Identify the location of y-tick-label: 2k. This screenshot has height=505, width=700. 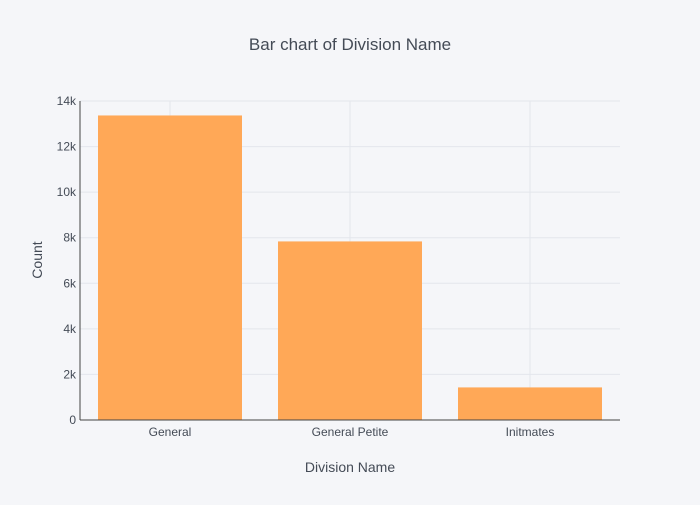
(70, 374).